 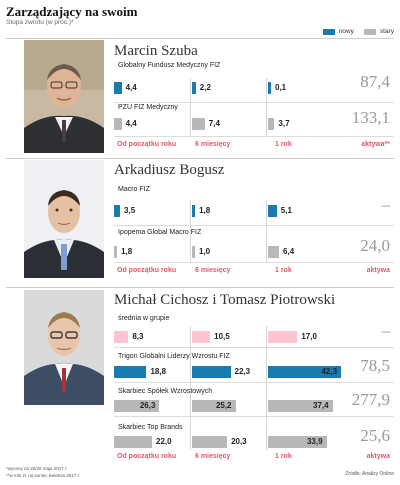 I want to click on bar-value-label: 6,4, so click(x=289, y=251).